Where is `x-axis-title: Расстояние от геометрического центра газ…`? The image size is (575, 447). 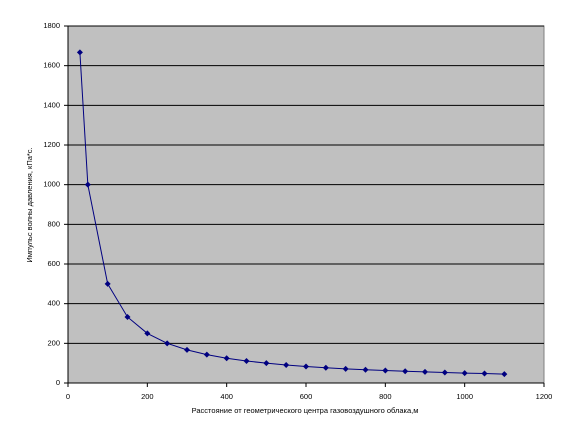
x-axis-title: Расстояние от геометрического центра газ… is located at coordinates (305, 410).